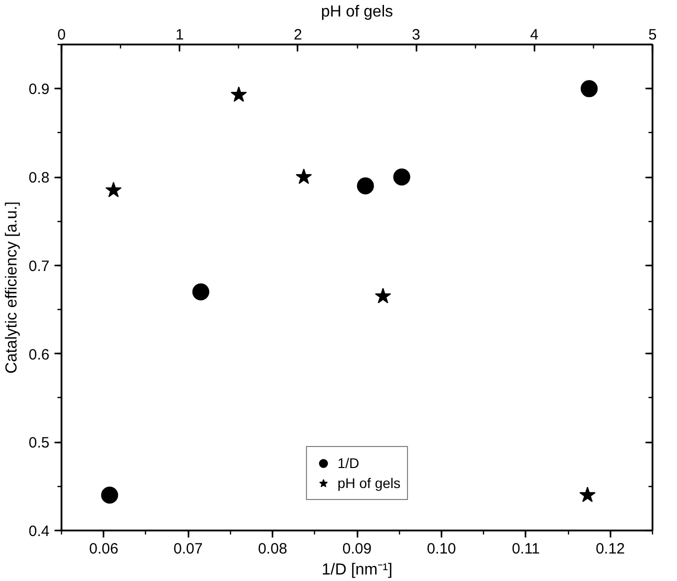 This screenshot has height=581, width=677. I want to click on x2-axis-title: pH of gels, so click(357, 12).